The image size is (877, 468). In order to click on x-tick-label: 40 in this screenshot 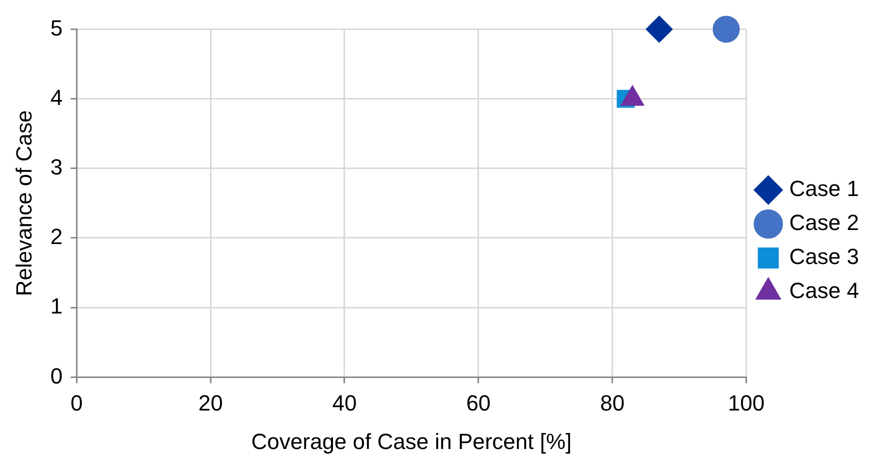, I will do `click(344, 403)`.